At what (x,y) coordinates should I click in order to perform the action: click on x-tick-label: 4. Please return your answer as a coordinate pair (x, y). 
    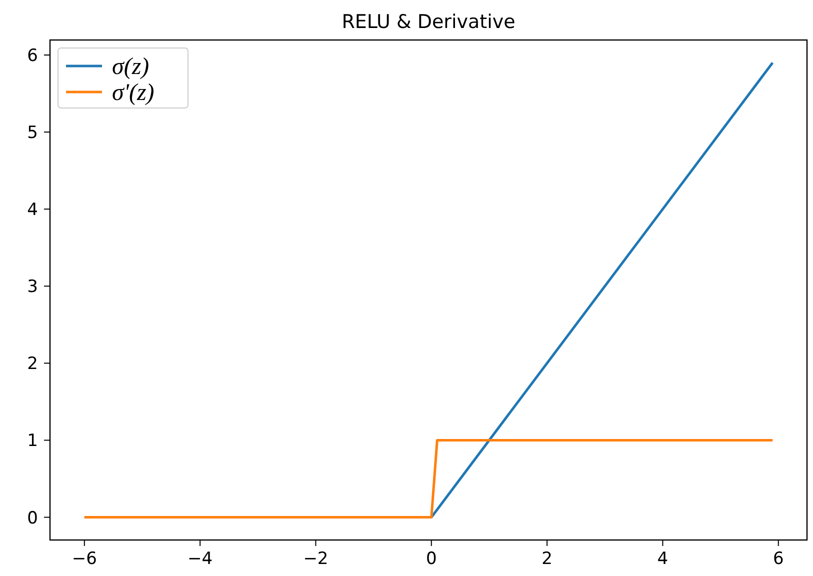
    Looking at the image, I should click on (662, 559).